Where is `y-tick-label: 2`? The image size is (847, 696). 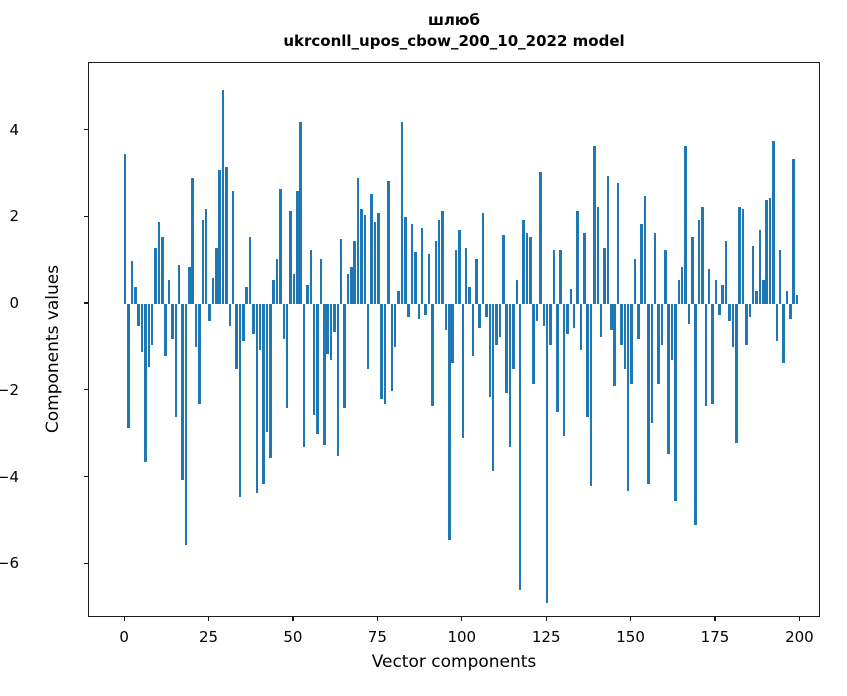 y-tick-label: 2 is located at coordinates (14, 216).